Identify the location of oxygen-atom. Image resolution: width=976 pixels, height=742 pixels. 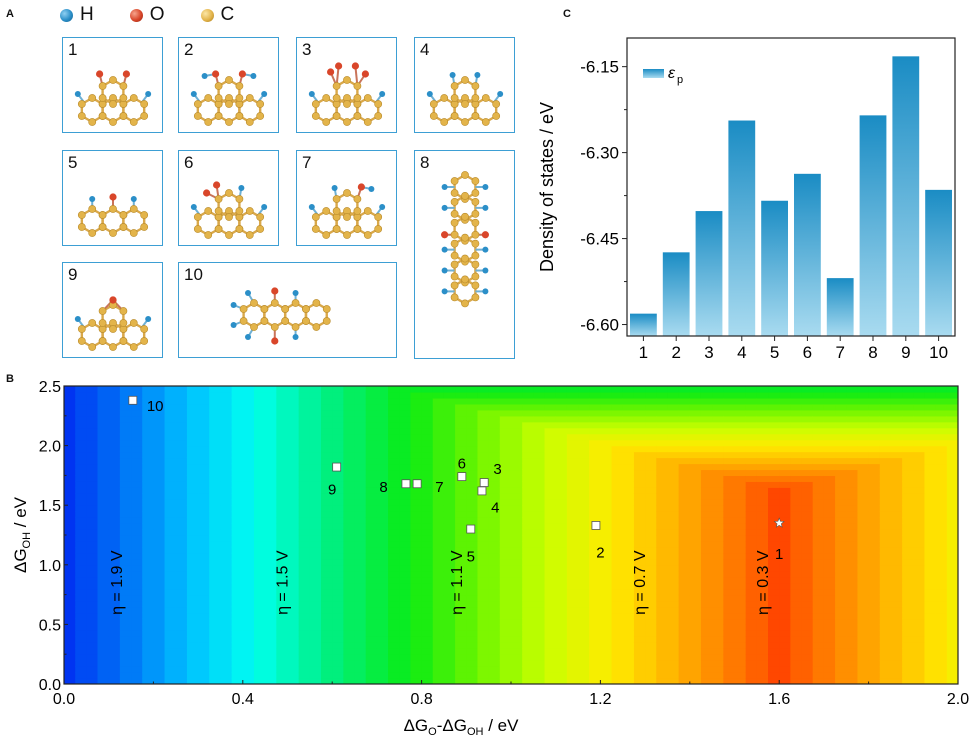
(275, 341).